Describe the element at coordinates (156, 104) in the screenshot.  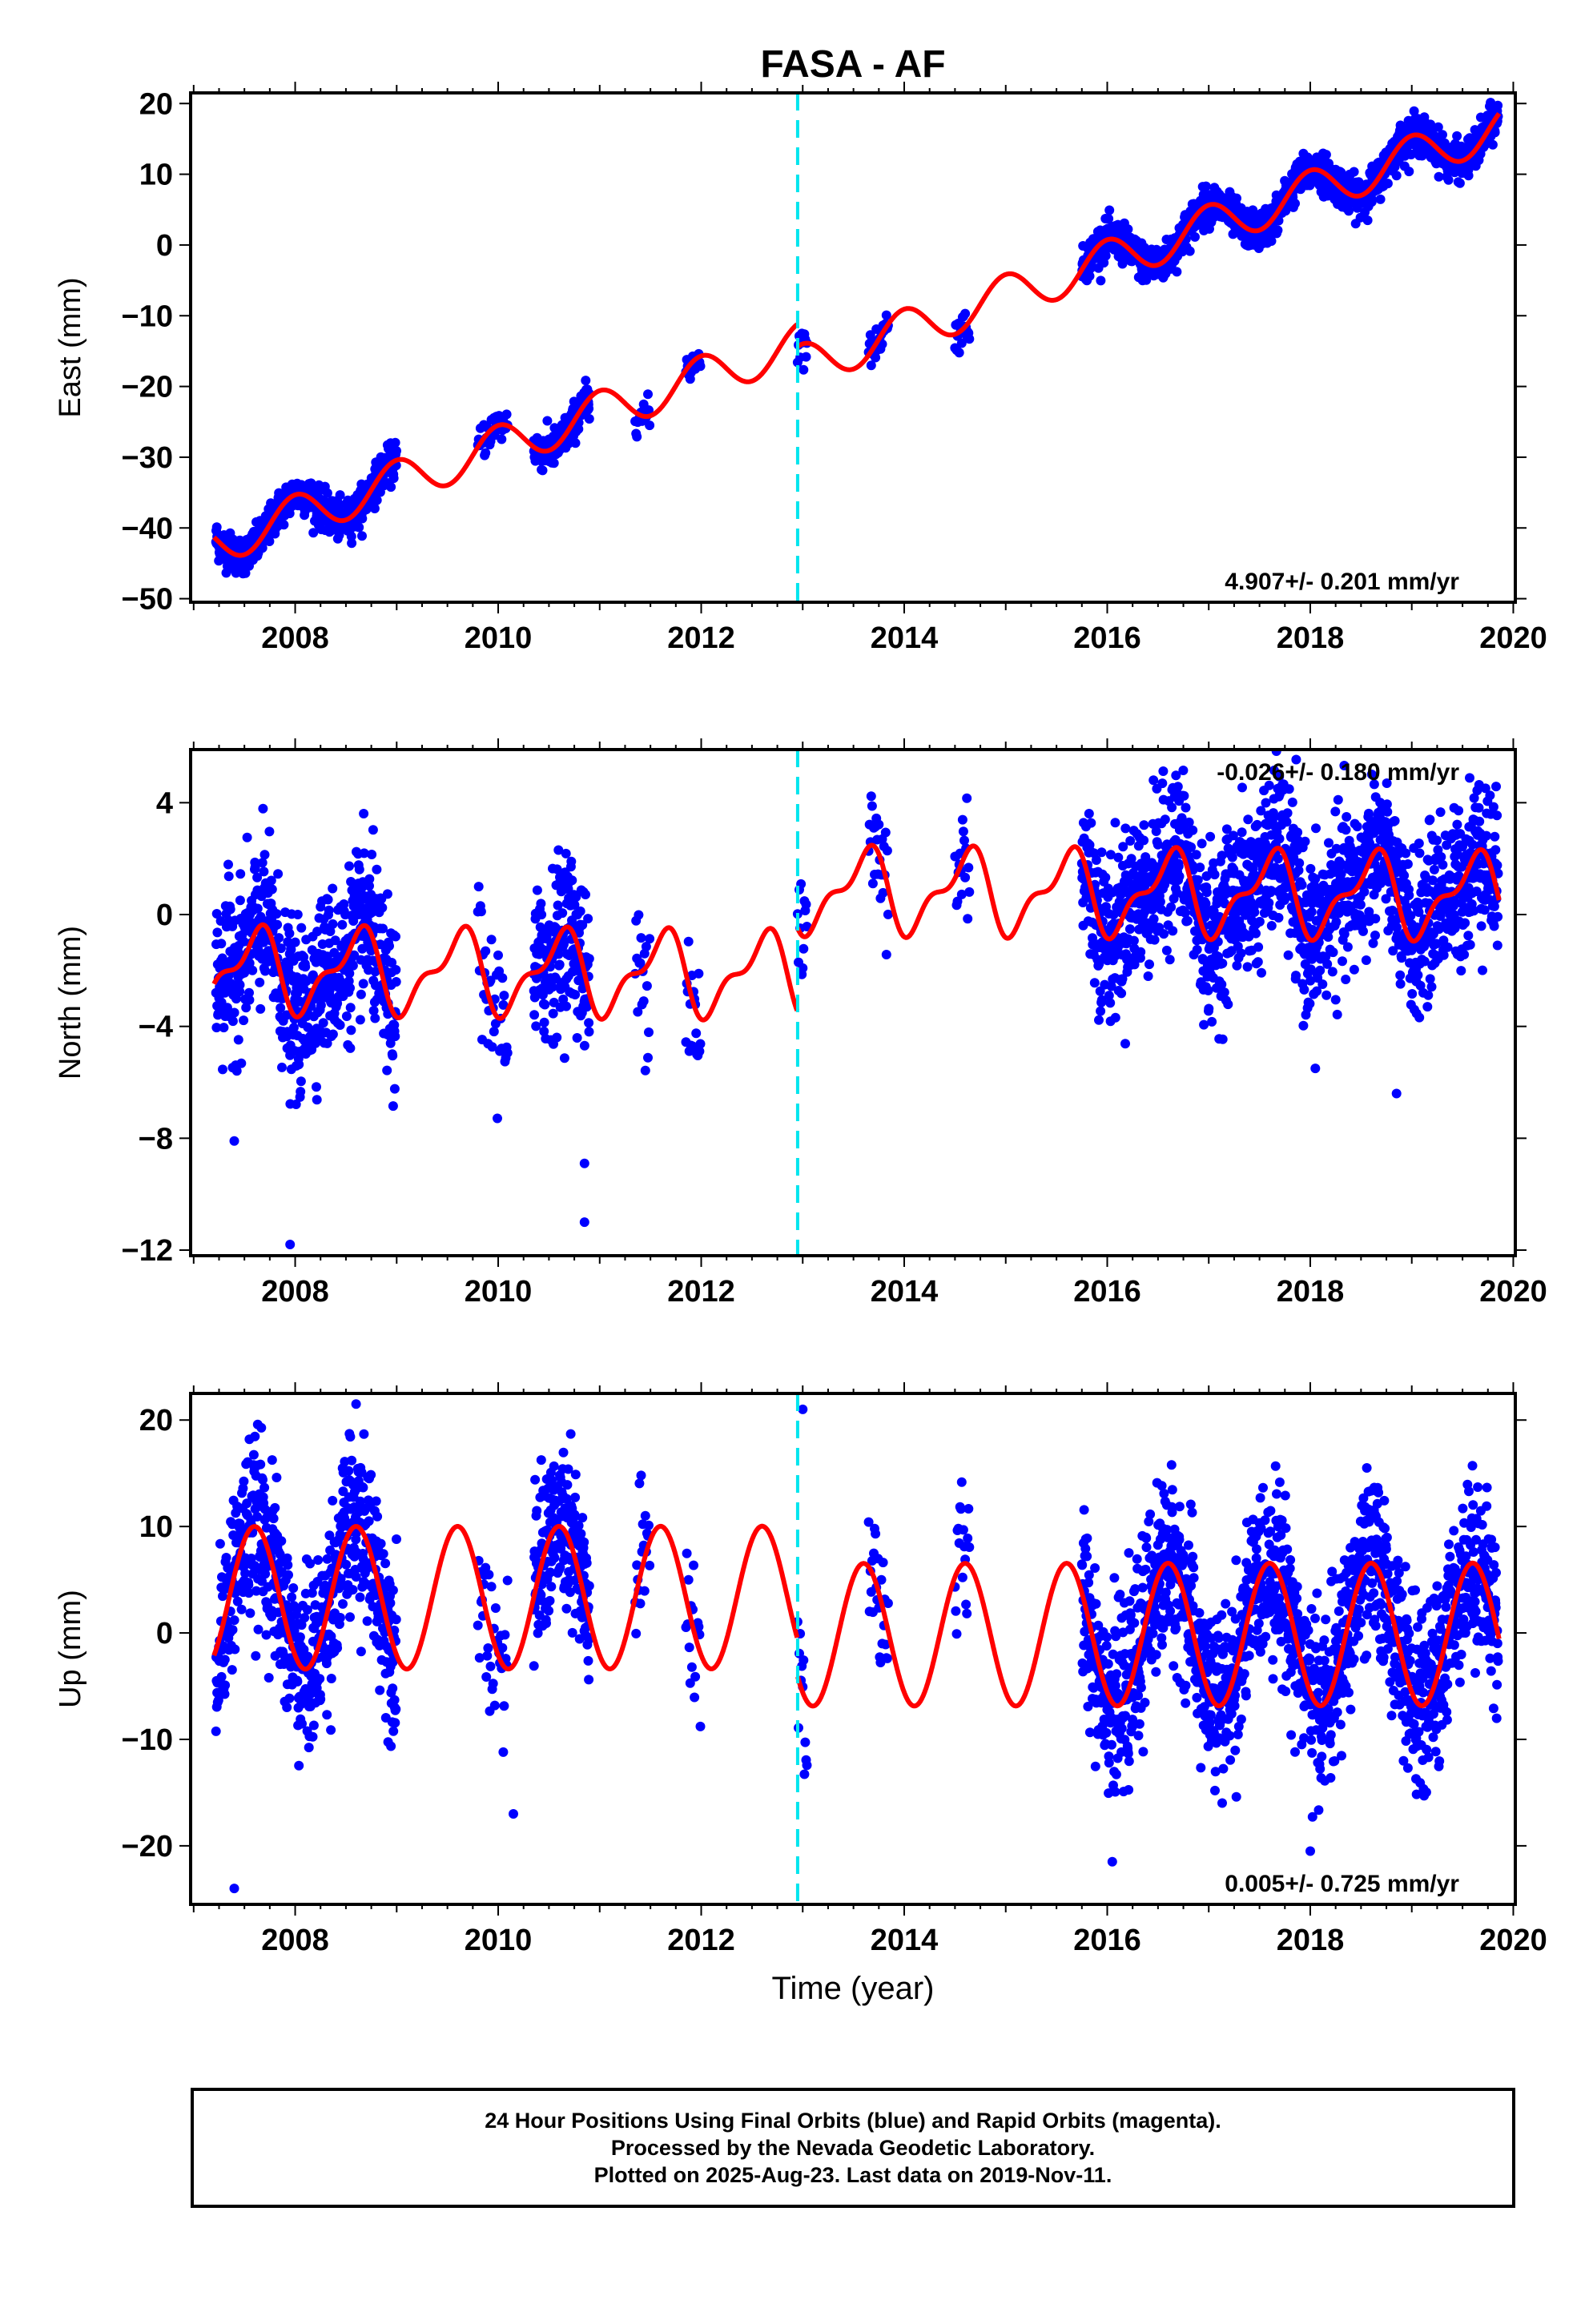
I see `y-tick-label: 20` at that location.